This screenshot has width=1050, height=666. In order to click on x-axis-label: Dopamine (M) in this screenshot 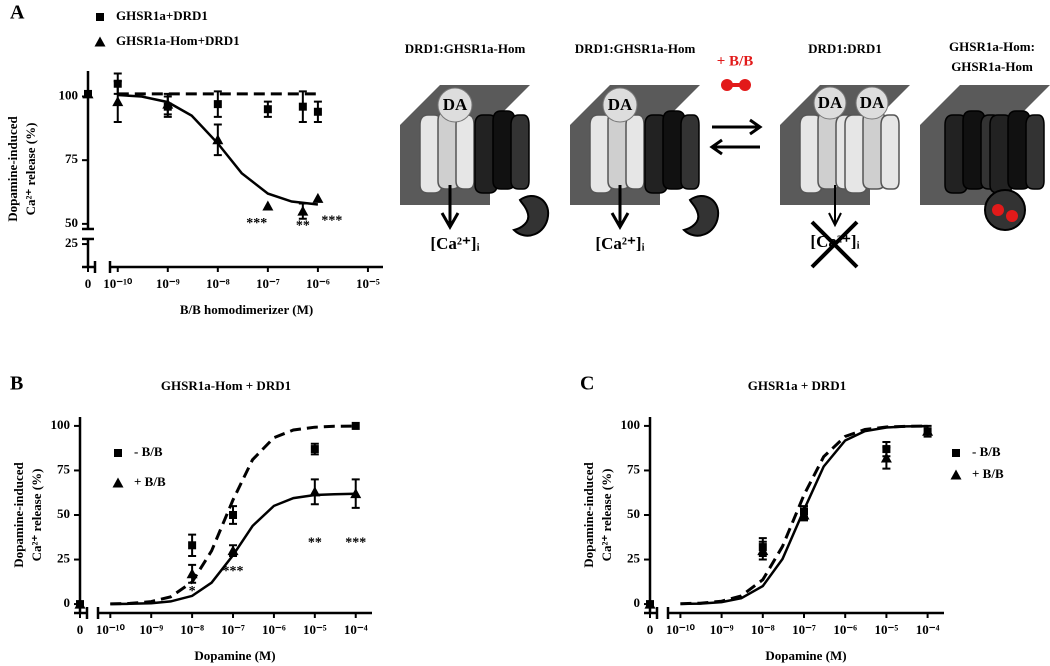, I will do `click(805, 655)`.